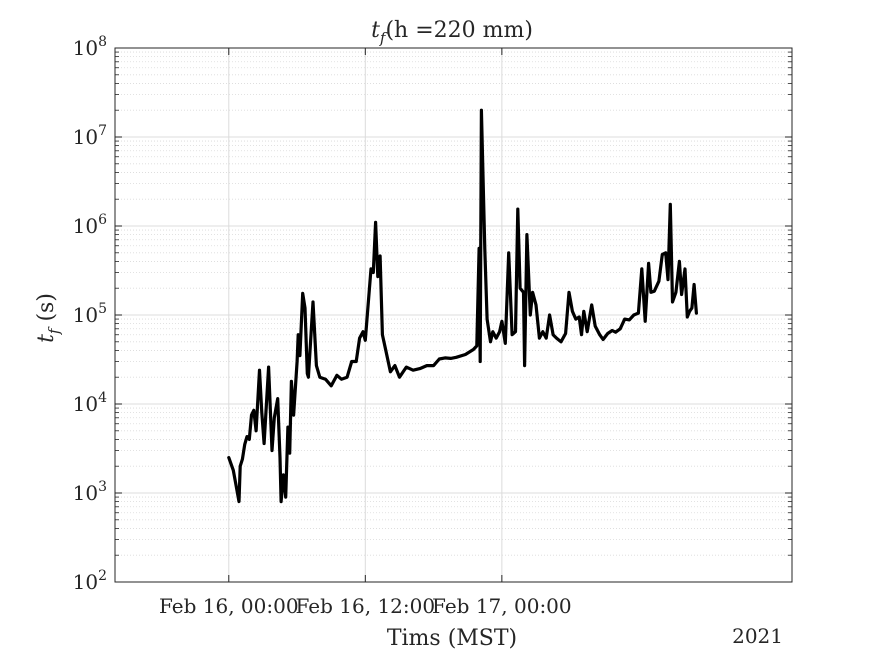 This screenshot has height=656, width=875. Describe the element at coordinates (229, 606) in the screenshot. I see `x-tick-label: Feb 16, 00:00` at that location.